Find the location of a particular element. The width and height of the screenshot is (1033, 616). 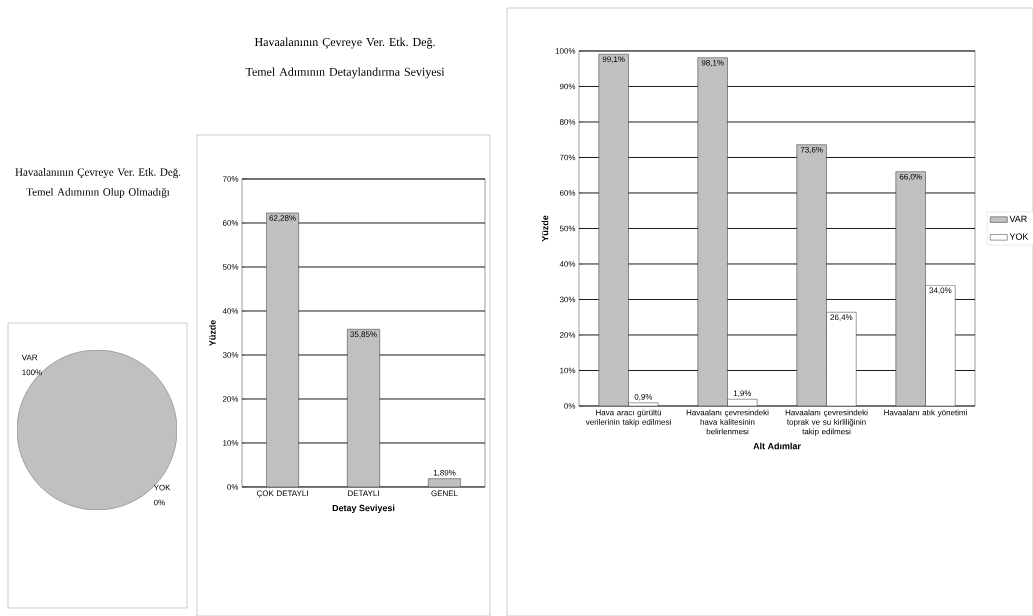

chart-title: Havaalanının Çevreye Ver. Etk. Değ. Temel Adımının Detaylandırma Seviyesi is located at coordinates (345, 58).